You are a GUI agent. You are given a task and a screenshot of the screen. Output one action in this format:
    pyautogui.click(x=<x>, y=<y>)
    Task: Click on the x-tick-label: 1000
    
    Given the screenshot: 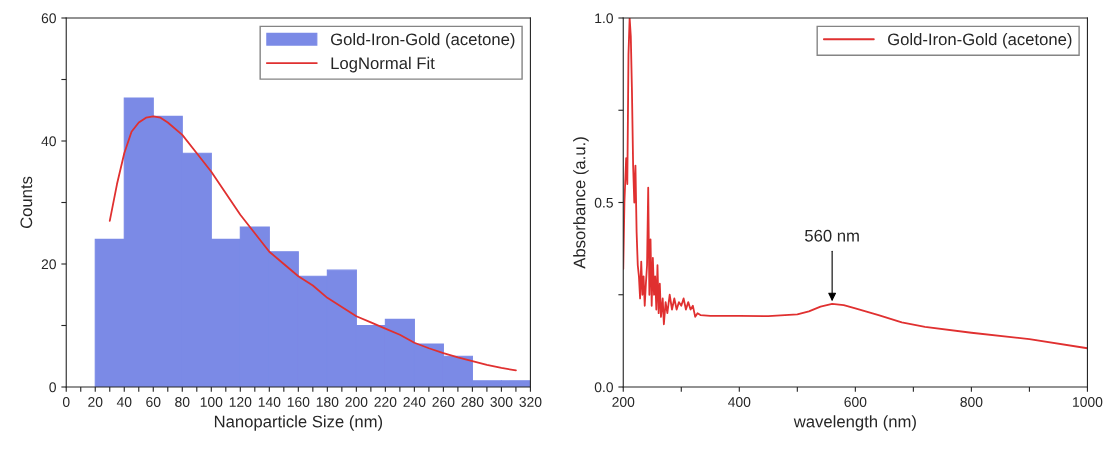 What is the action you would take?
    pyautogui.click(x=1088, y=402)
    